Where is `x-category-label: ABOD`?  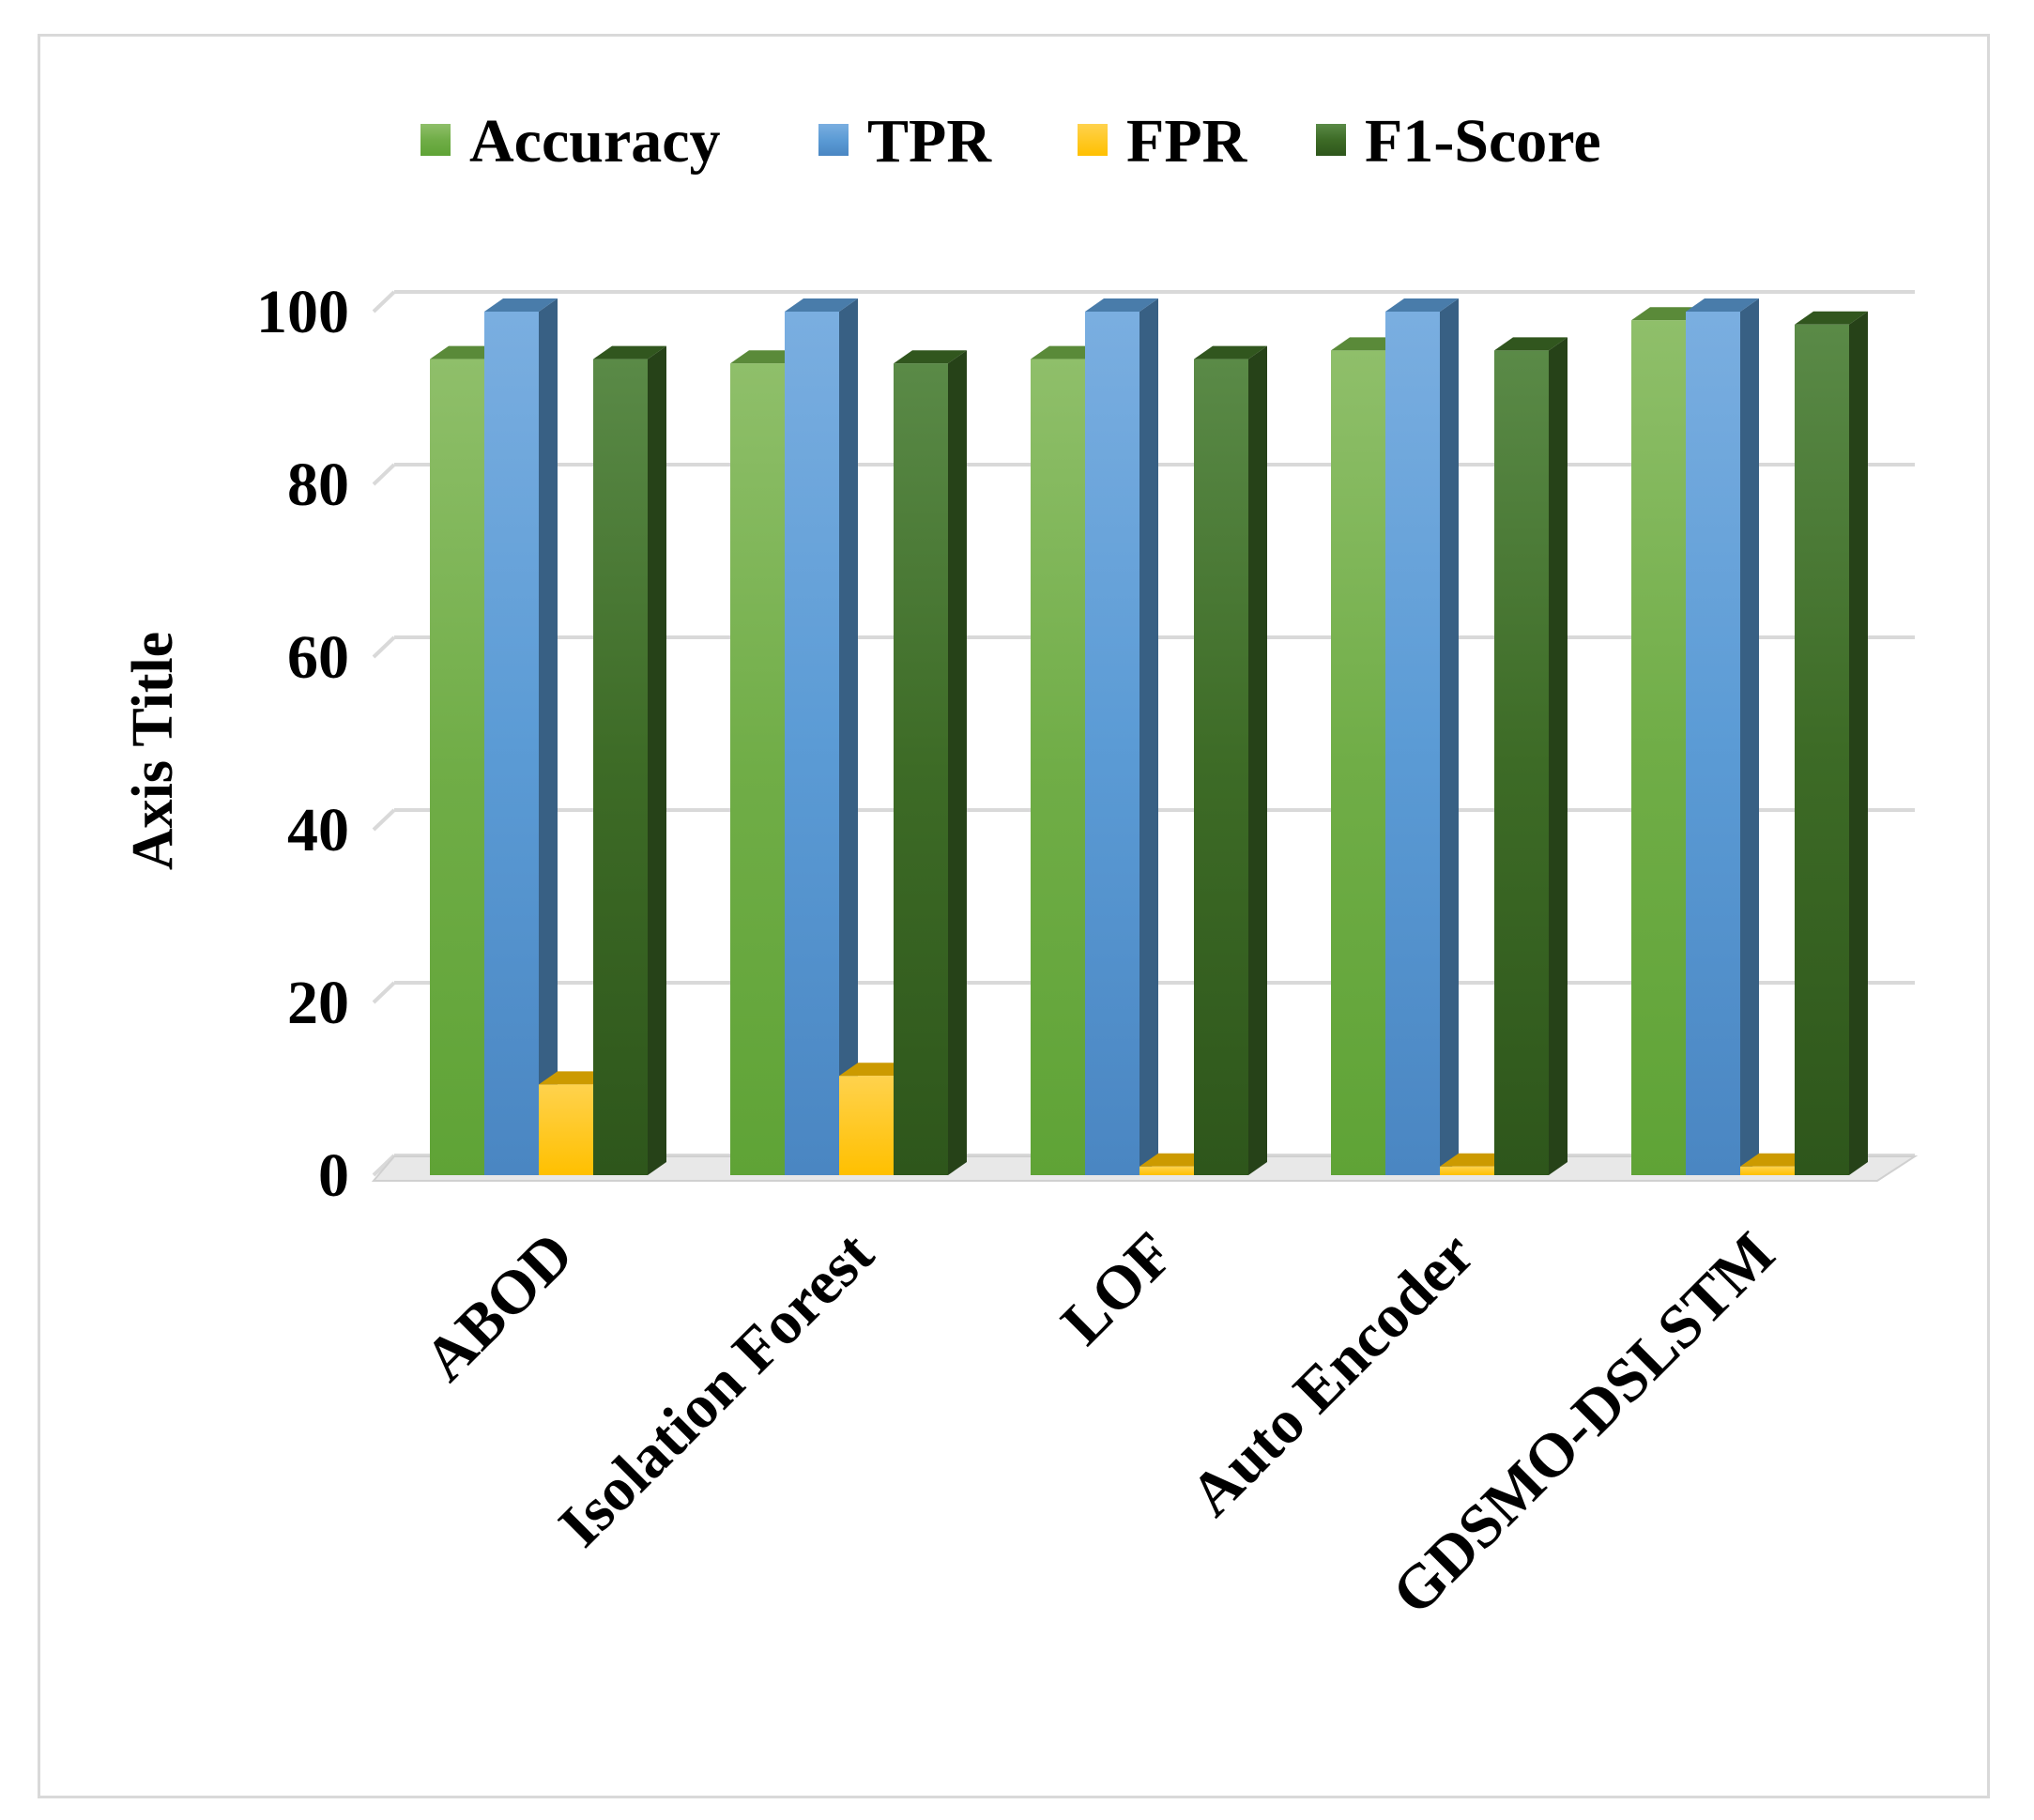
x-category-label: ABOD is located at coordinates (498, 1306).